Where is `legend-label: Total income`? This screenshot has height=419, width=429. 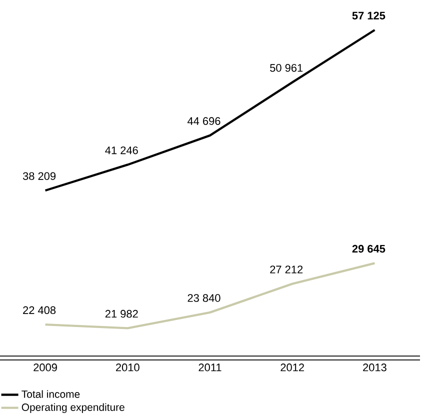
legend-label: Total income is located at coordinates (51, 394).